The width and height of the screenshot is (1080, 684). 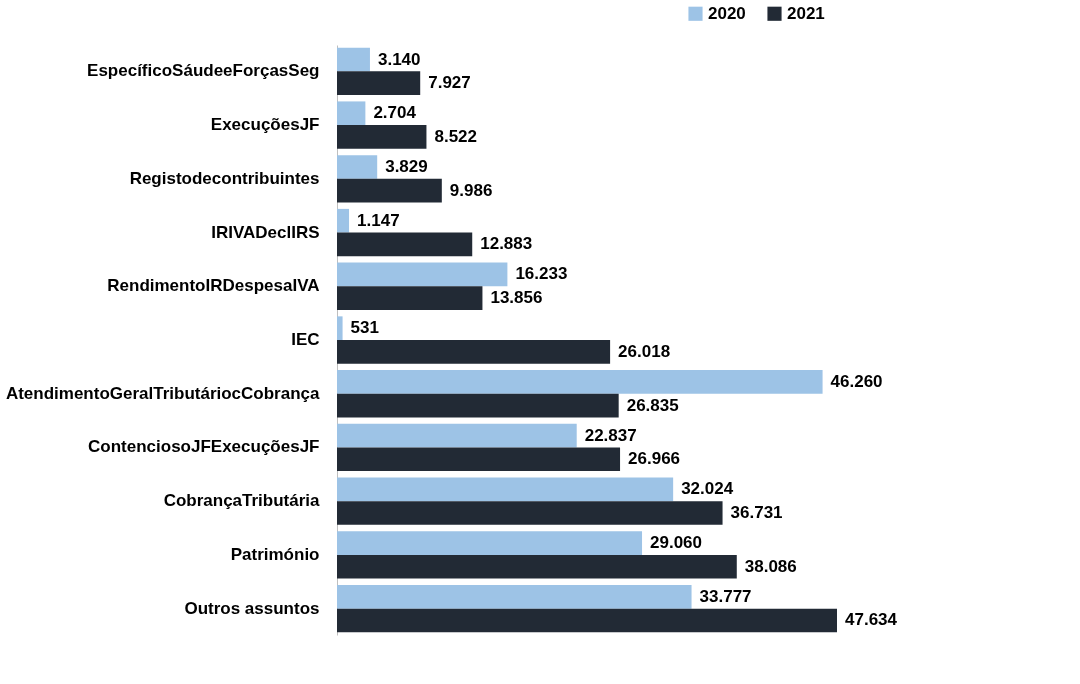 I want to click on legend-label: 2020, so click(x=727, y=13).